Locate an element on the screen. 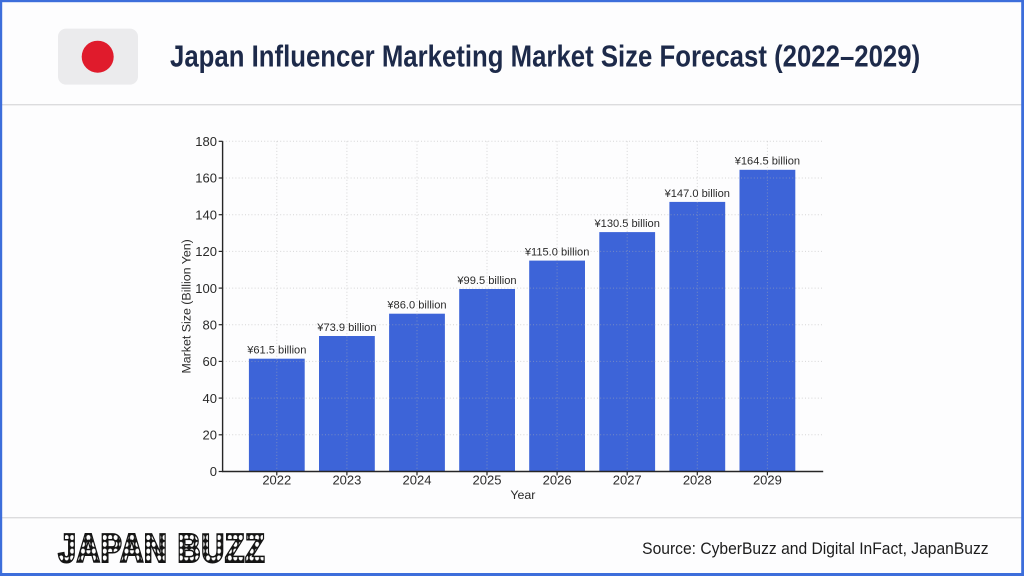 Image resolution: width=1024 pixels, height=576 pixels. svg-text: JAPAN BUZZ is located at coordinates (162, 548).